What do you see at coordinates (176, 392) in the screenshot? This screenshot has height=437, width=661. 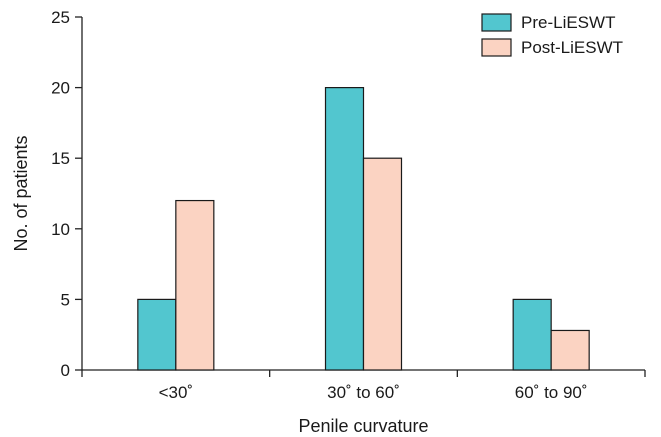 I see `x-tick-label: <30˚` at bounding box center [176, 392].